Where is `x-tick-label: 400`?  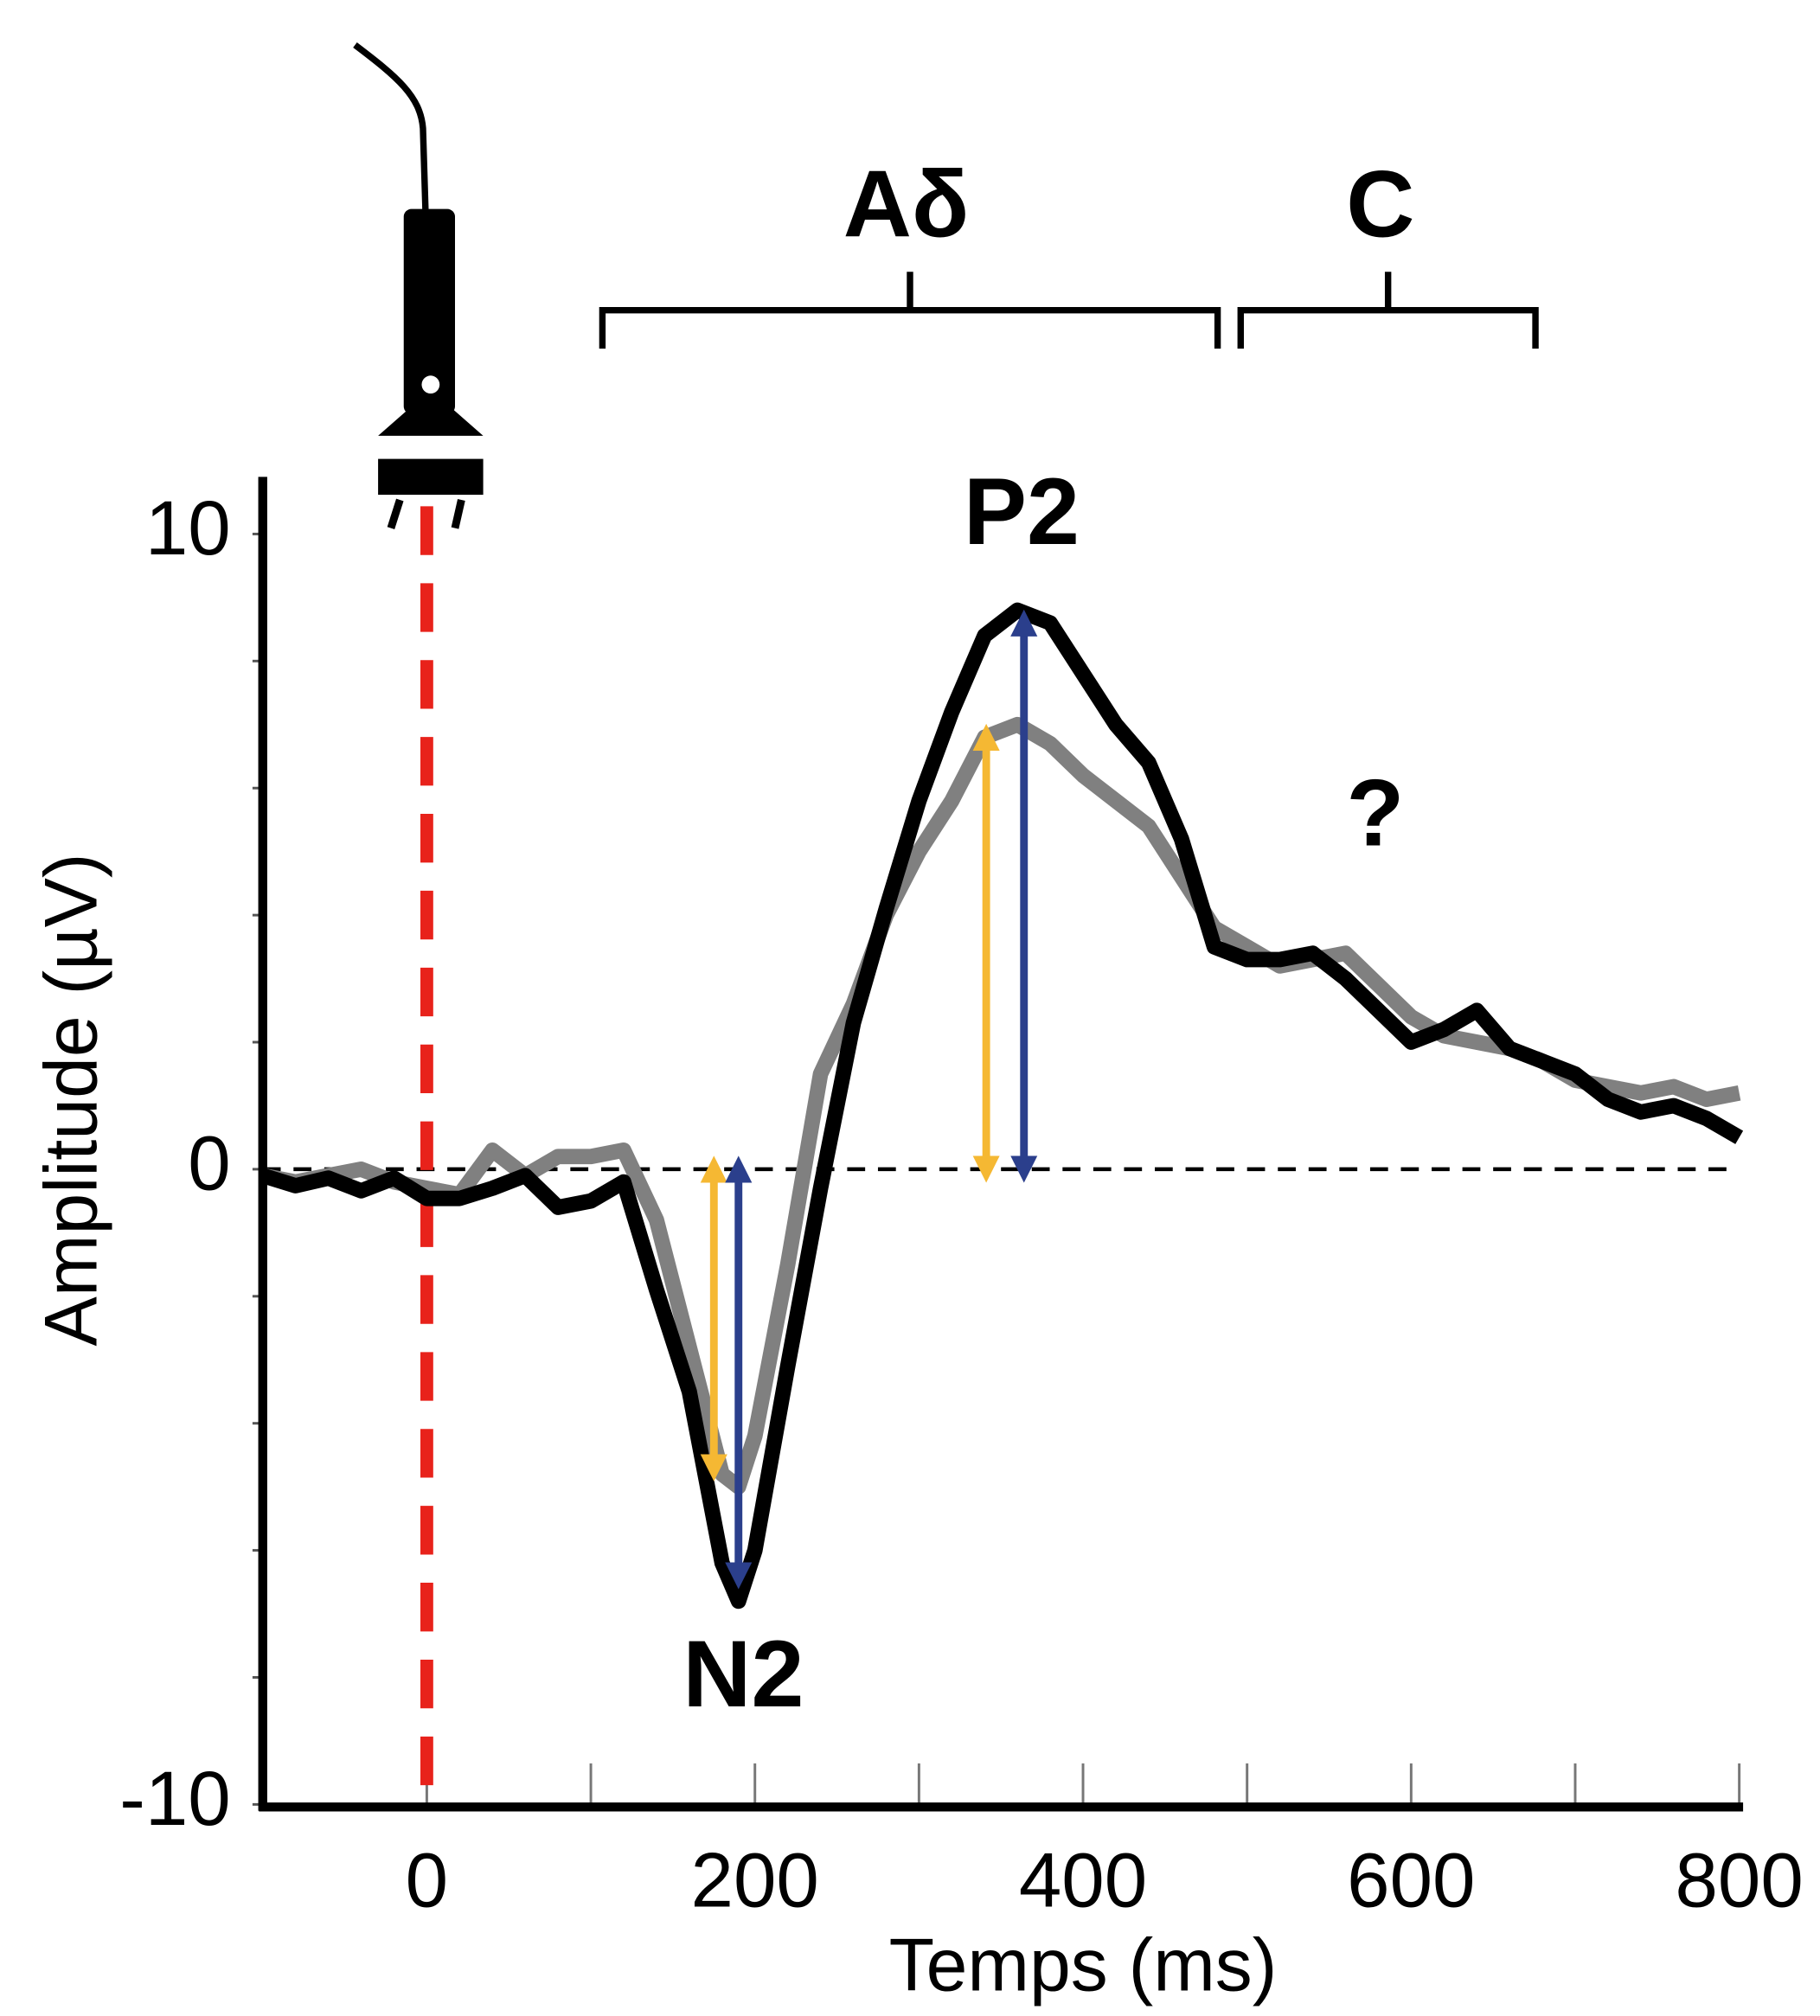 x-tick-label: 400 is located at coordinates (1083, 1880).